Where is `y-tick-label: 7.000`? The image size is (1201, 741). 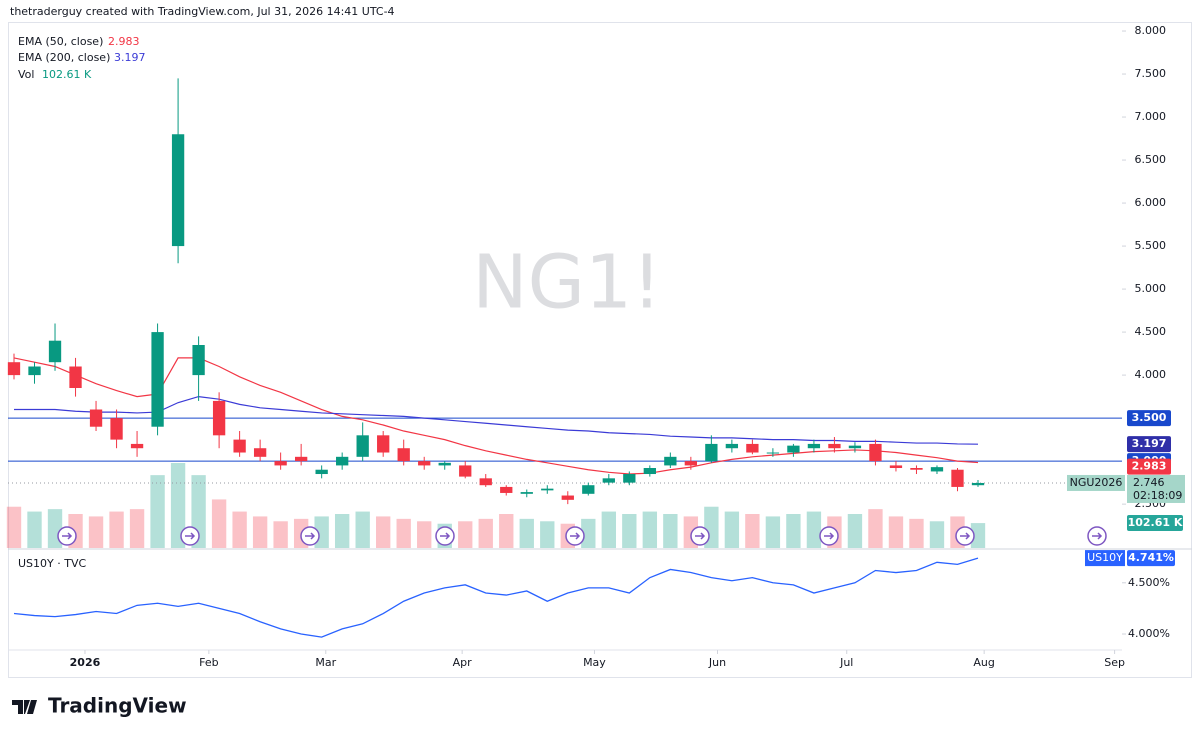 y-tick-label: 7.000 is located at coordinates (1151, 116).